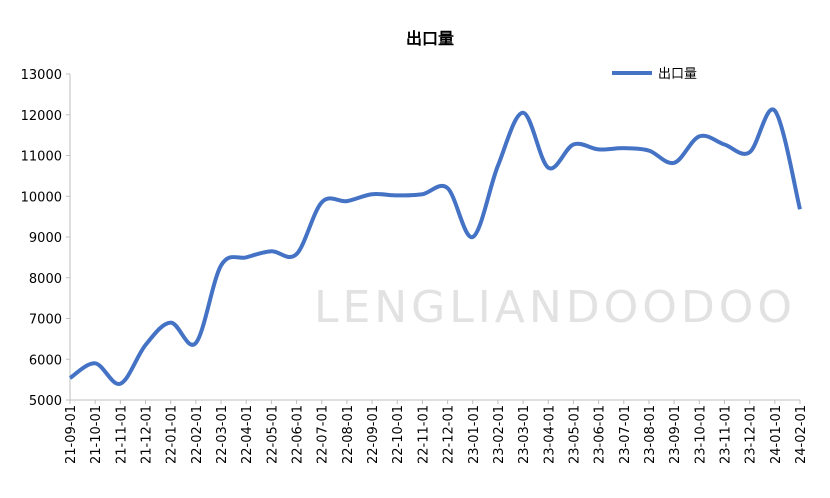 Image resolution: width=830 pixels, height=498 pixels. Describe the element at coordinates (423, 434) in the screenshot. I see `x-tick-label: 22-11-01` at that location.